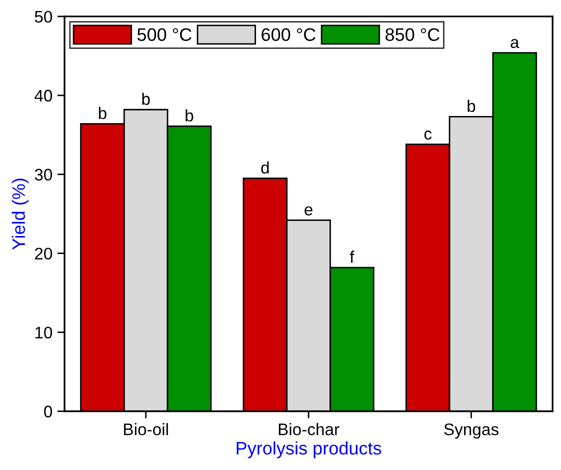 This screenshot has width=561, height=470. What do you see at coordinates (43, 16) in the screenshot?
I see `y-tick-label: 50` at bounding box center [43, 16].